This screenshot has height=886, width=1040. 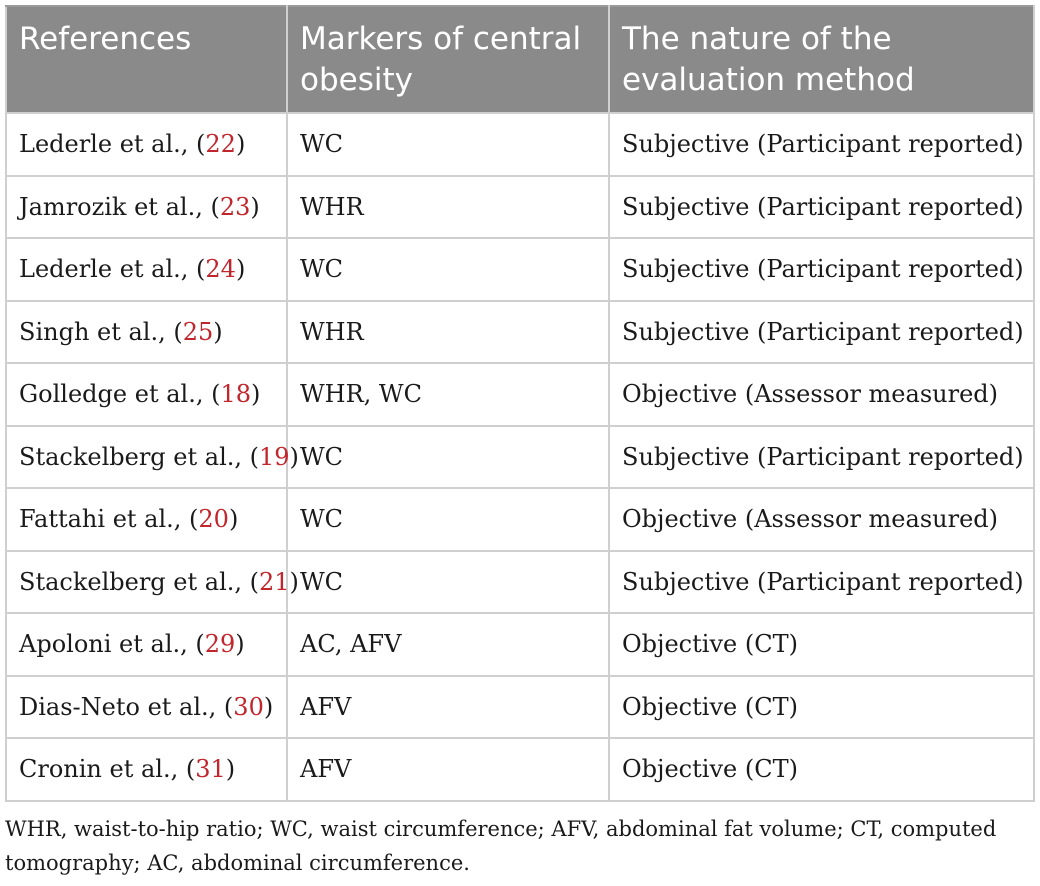 I want to click on reference-number-link: 22, so click(x=220, y=144).